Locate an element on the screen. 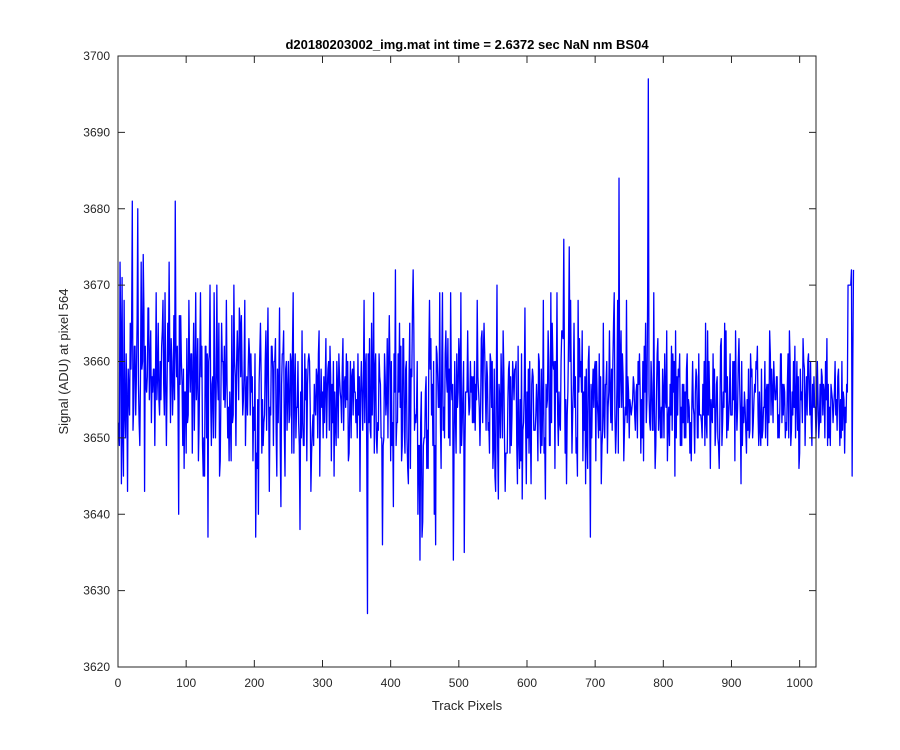 This screenshot has width=900, height=750. y-tick-label: 3700 is located at coordinates (96, 56).